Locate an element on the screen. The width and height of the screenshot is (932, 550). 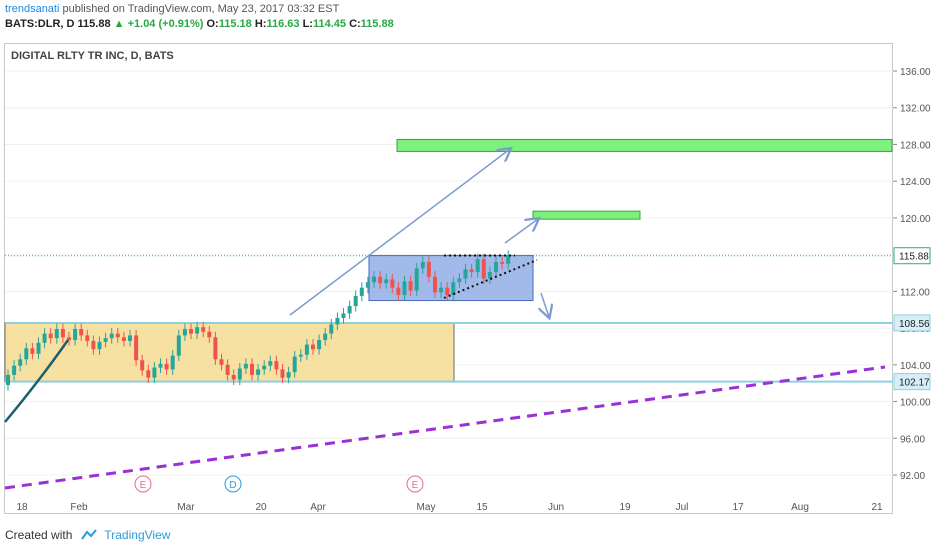
footer: Created with TradingView is located at coordinates (87, 535).